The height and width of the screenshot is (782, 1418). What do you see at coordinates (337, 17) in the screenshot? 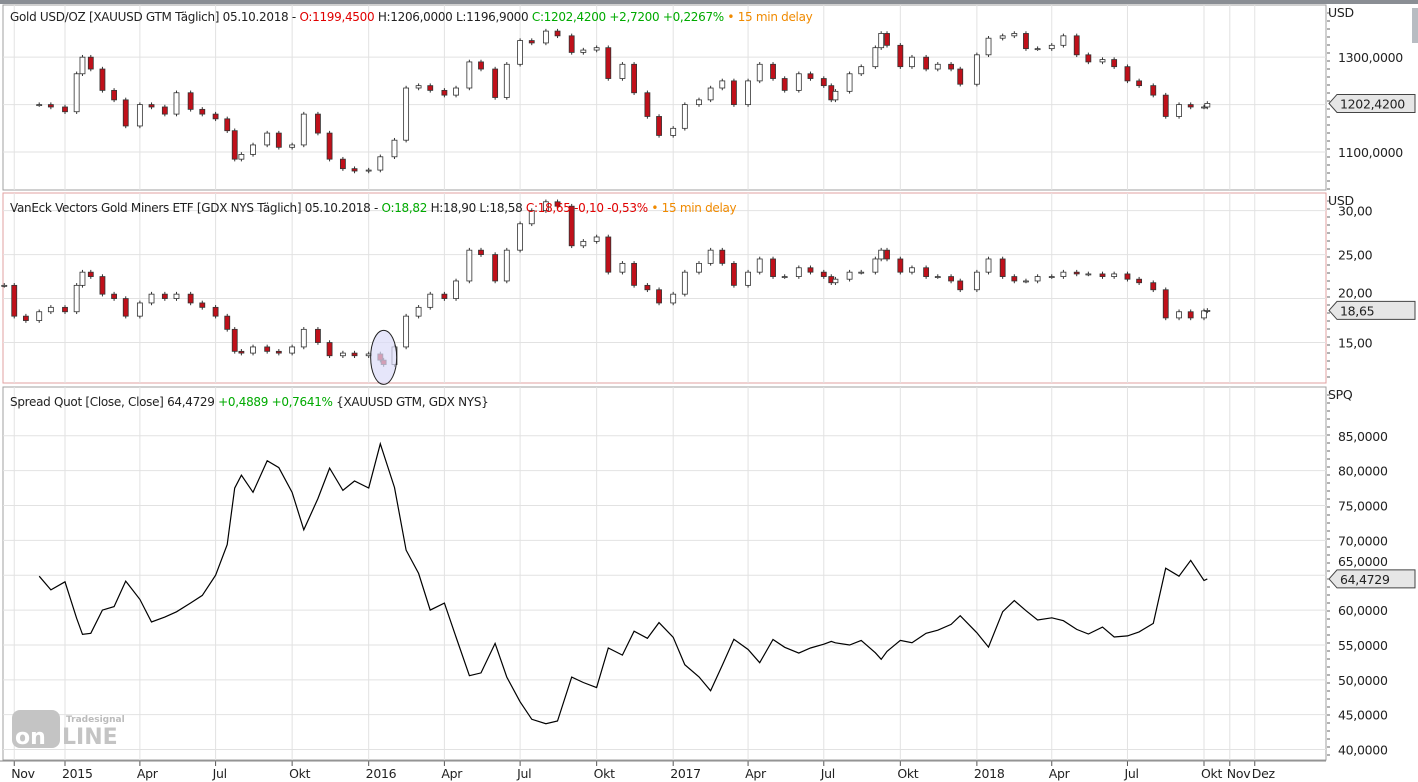
I see `gold-open: O:1199,4500` at bounding box center [337, 17].